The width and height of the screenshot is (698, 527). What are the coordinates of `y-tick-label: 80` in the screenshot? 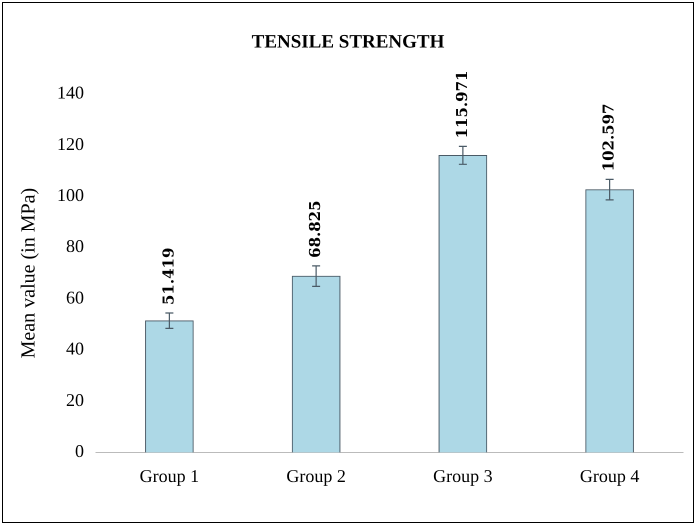 It's located at (75, 246).